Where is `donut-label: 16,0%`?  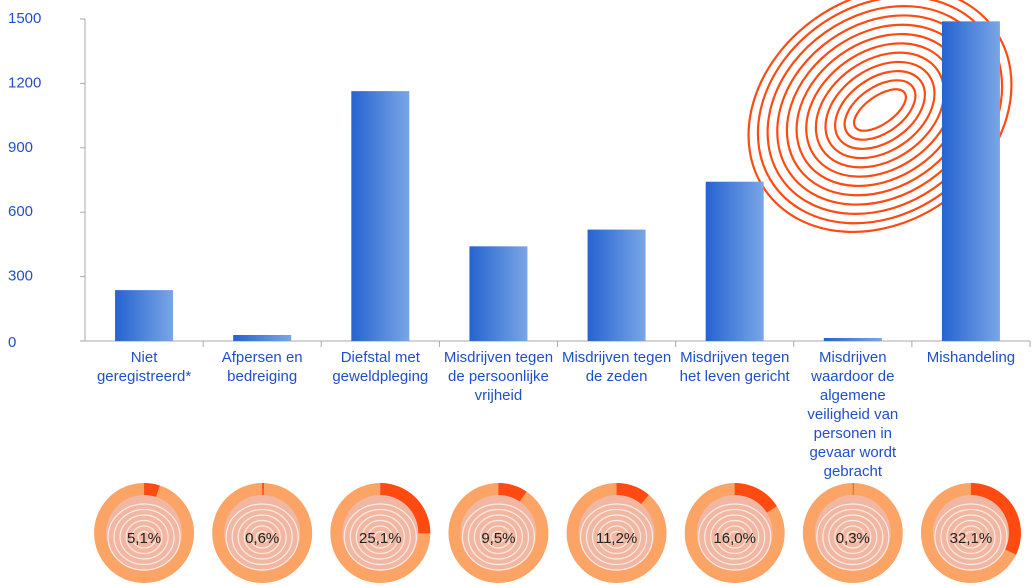 donut-label: 16,0% is located at coordinates (734, 538).